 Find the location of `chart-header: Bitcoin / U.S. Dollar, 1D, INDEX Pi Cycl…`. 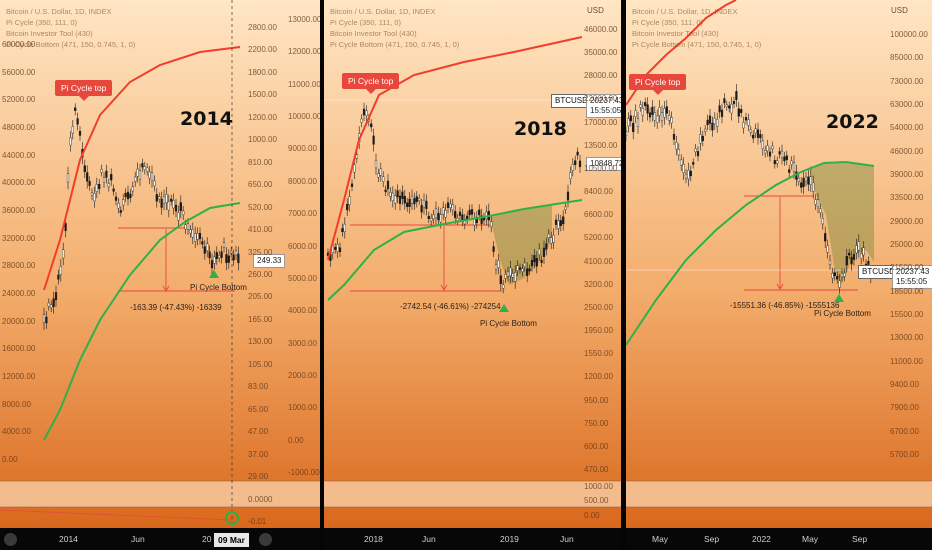

chart-header: Bitcoin / U.S. Dollar, 1D, INDEX Pi Cycl… is located at coordinates (70, 28).